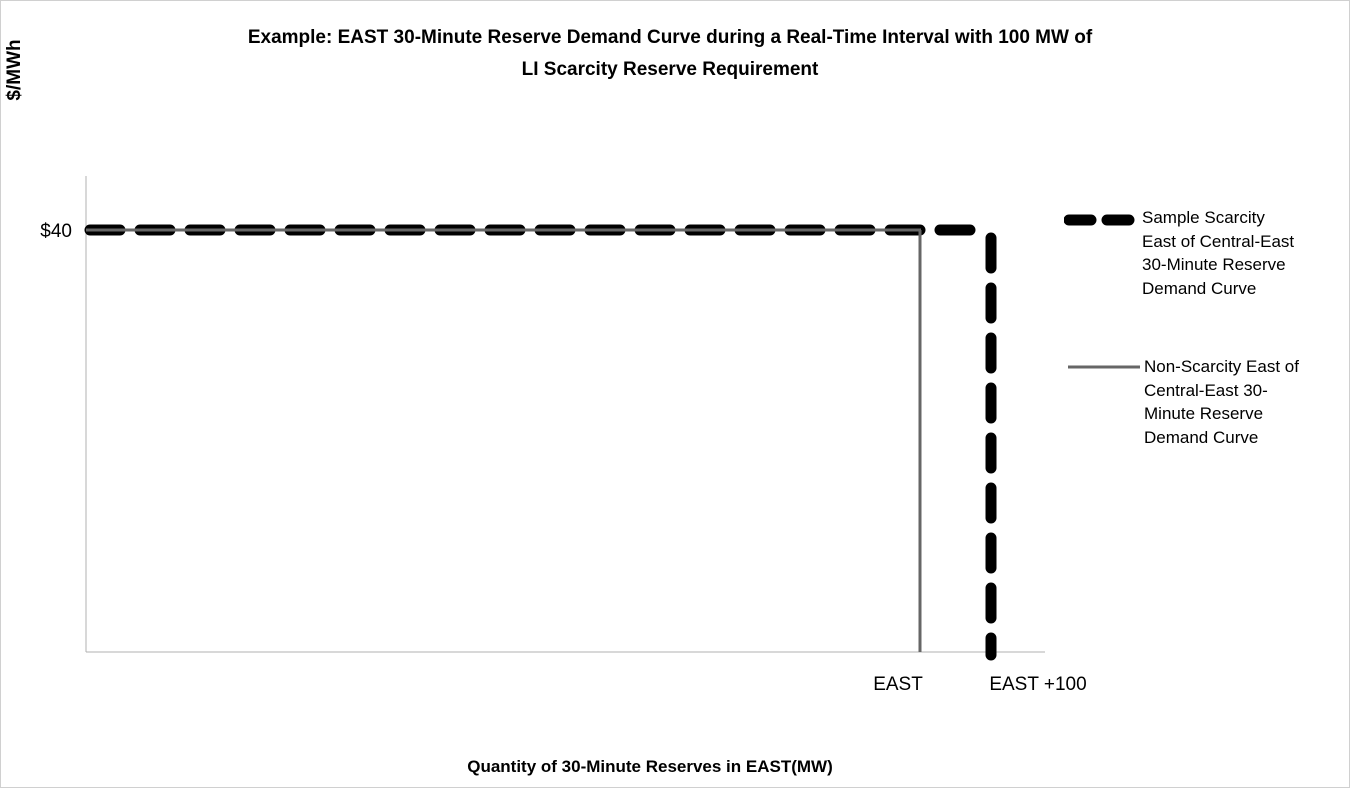 This screenshot has width=1352, height=790. What do you see at coordinates (1199, 288) in the screenshot?
I see `legend-label-scarcity-line-4: Demand Curve` at bounding box center [1199, 288].